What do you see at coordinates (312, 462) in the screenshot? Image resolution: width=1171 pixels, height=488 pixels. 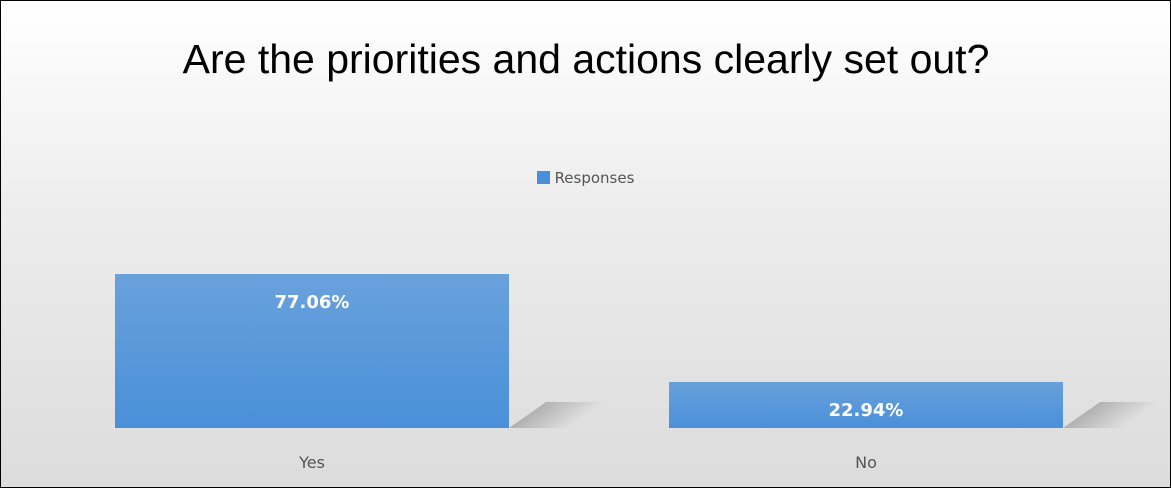 I see `x-tick-label: Yes` at bounding box center [312, 462].